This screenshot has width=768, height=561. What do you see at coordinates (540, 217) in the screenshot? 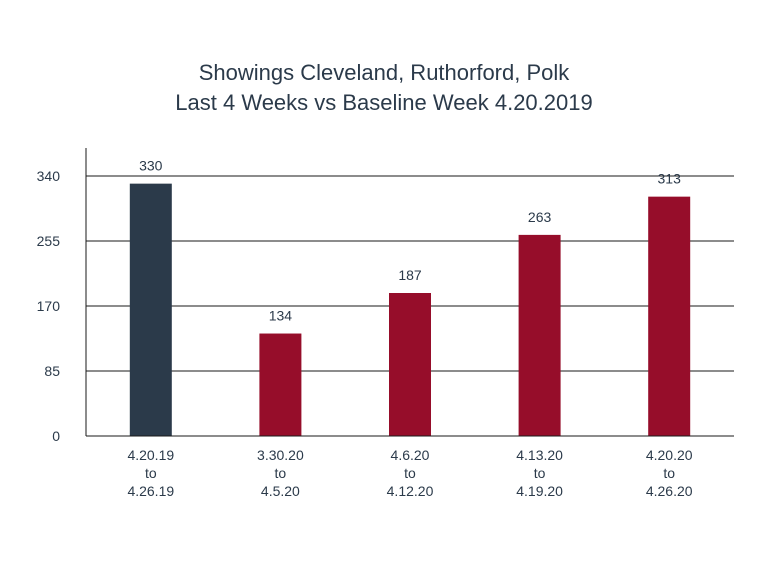
I see `data-label-3: 263` at bounding box center [540, 217].